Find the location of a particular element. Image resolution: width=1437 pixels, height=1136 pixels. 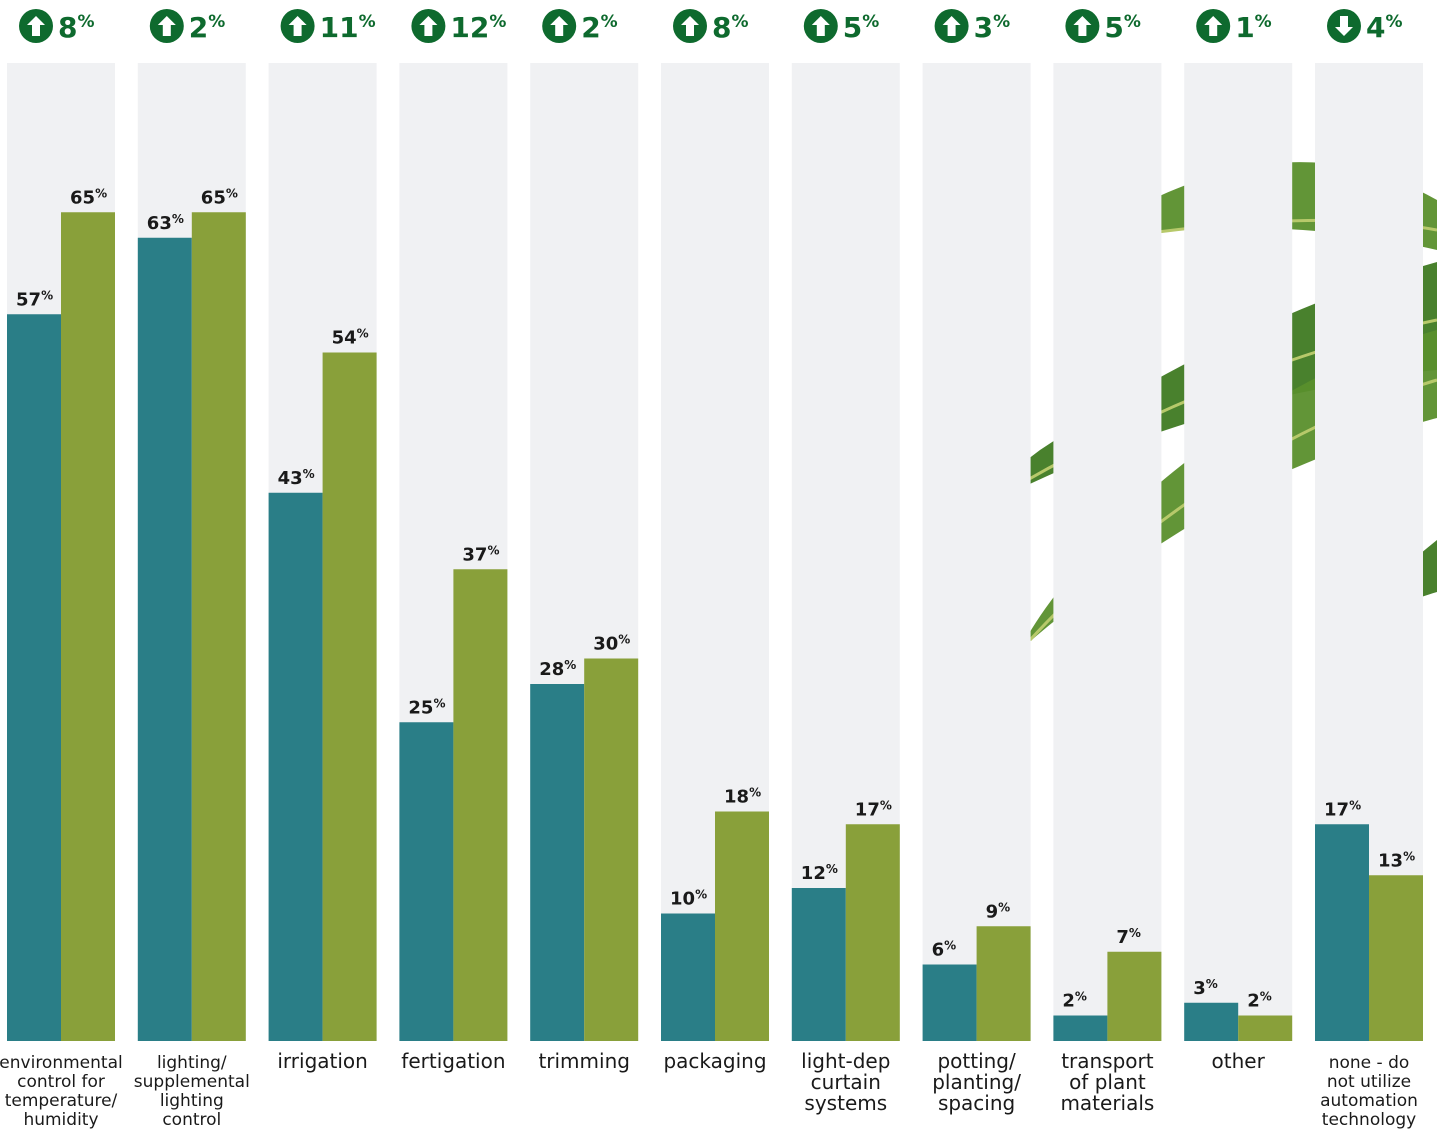

change-value: 1% is located at coordinates (1253, 27).